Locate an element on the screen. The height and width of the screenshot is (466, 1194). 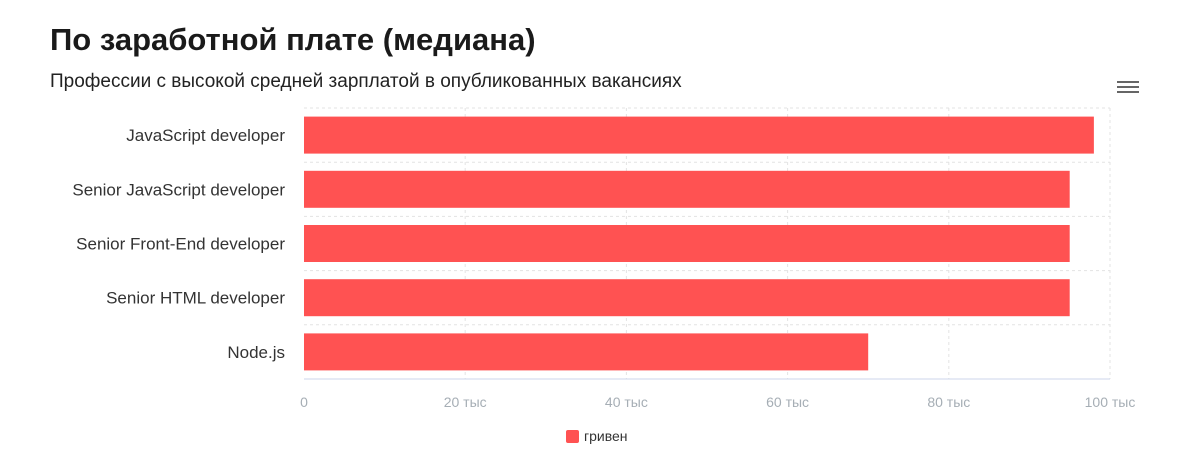
x-tick-label: 60 тыс is located at coordinates (787, 402).